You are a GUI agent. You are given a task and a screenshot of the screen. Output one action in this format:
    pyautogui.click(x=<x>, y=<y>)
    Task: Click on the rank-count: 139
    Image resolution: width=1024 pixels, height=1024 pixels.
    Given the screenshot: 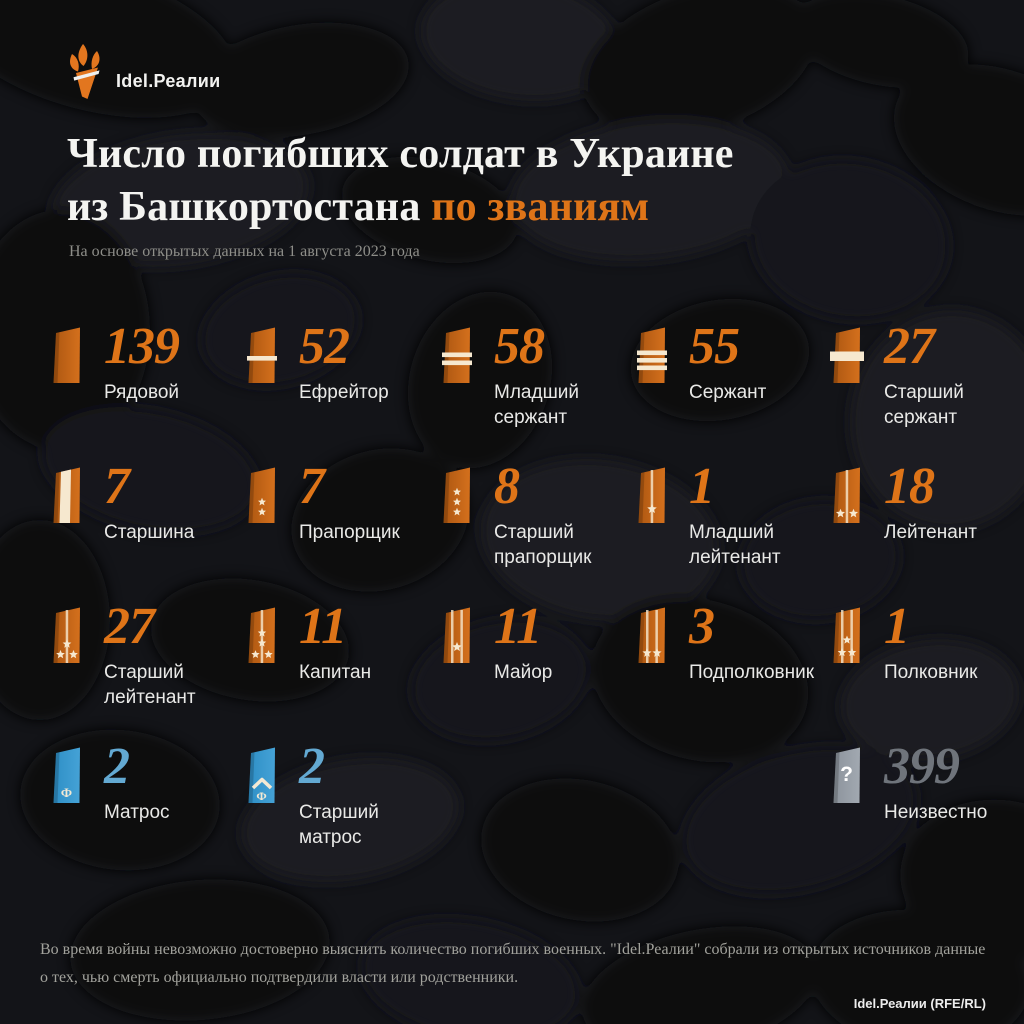 What is the action you would take?
    pyautogui.click(x=142, y=346)
    